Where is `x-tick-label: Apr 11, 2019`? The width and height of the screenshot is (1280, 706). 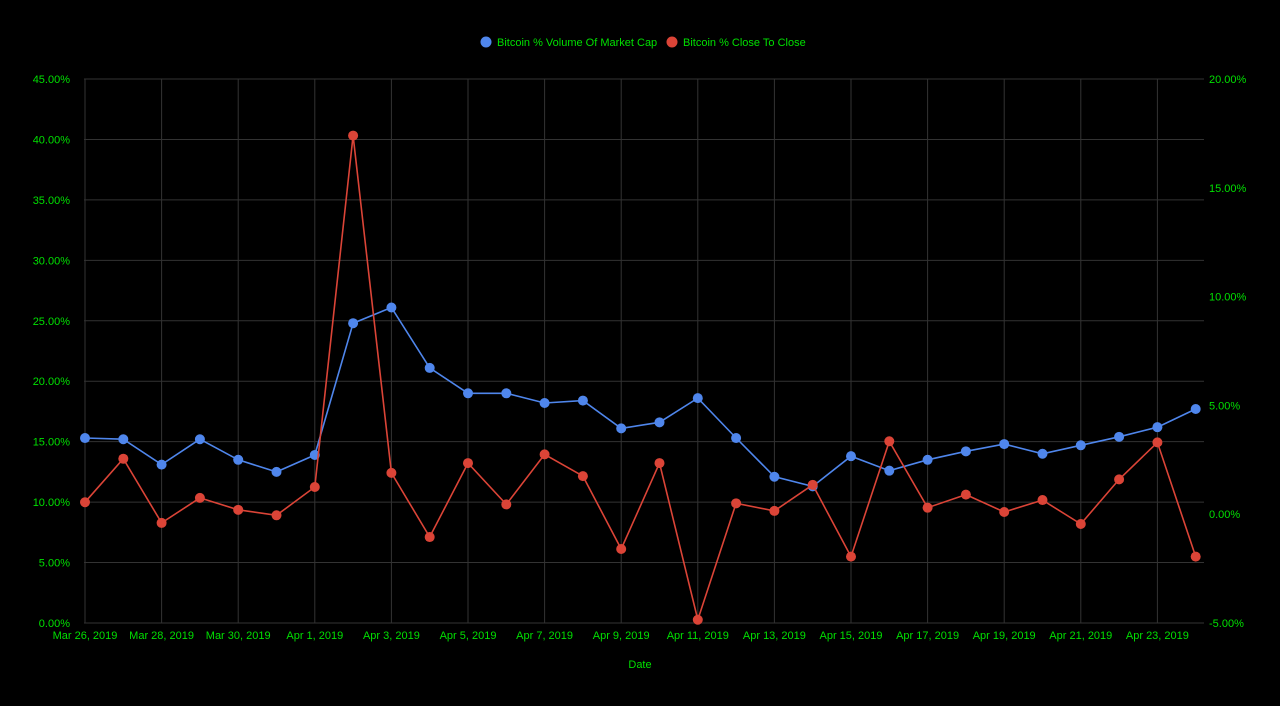 x-tick-label: Apr 11, 2019 is located at coordinates (698, 636).